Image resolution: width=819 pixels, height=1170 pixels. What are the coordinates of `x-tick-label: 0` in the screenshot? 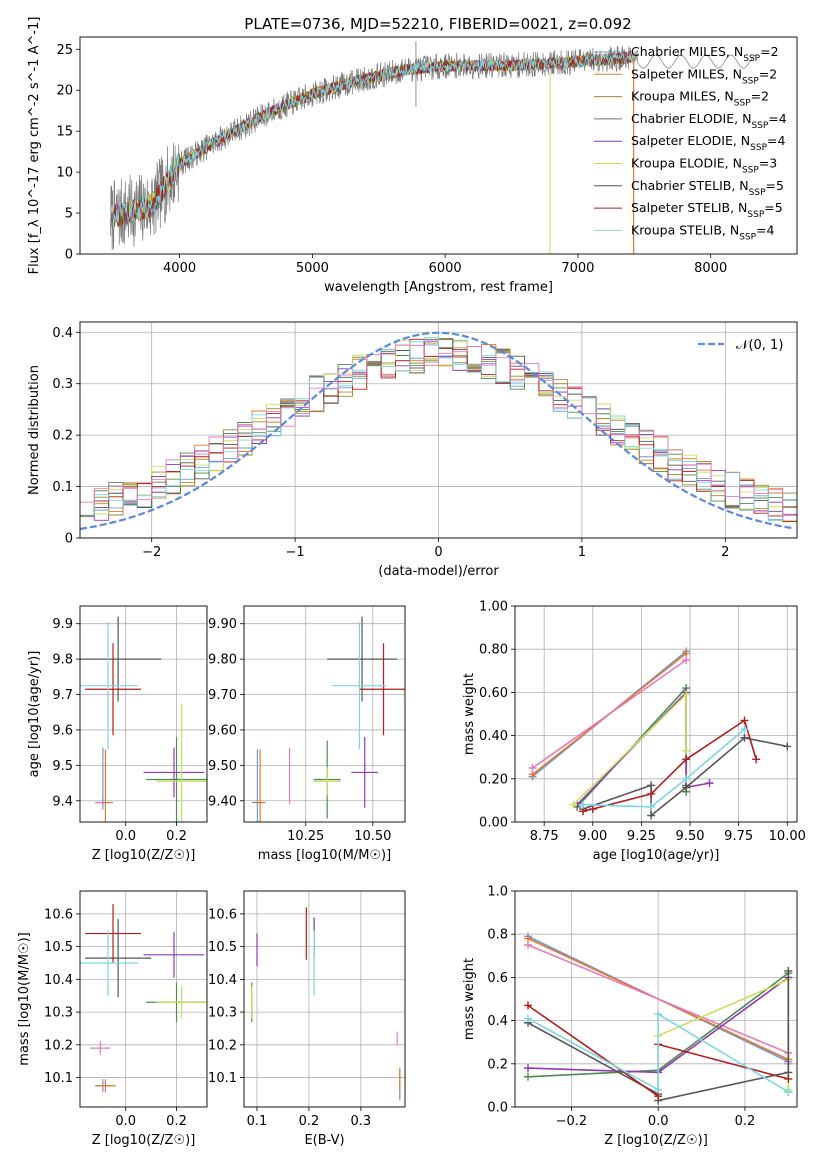 It's located at (438, 552).